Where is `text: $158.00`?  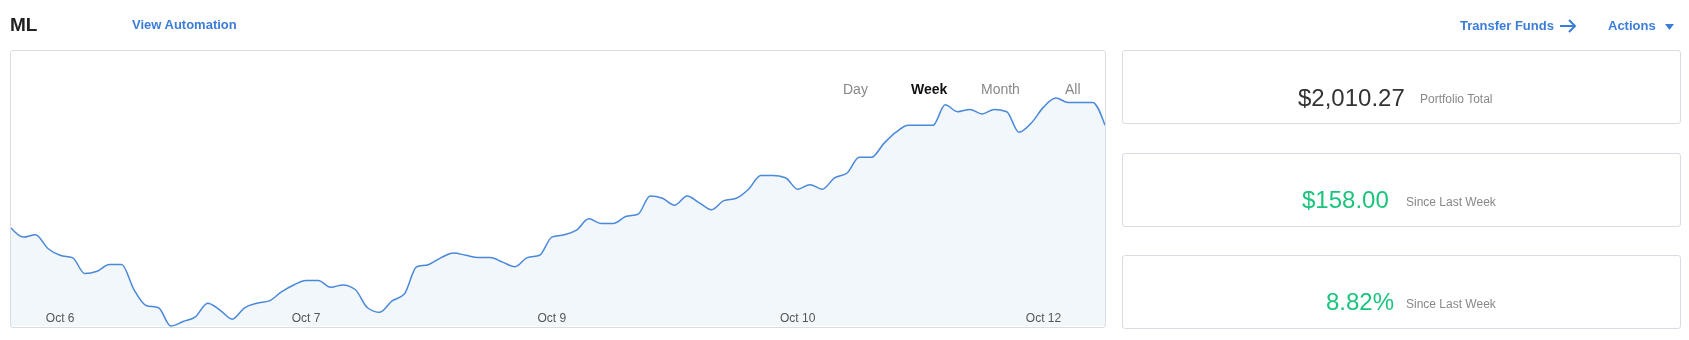
text: $158.00 is located at coordinates (1345, 200).